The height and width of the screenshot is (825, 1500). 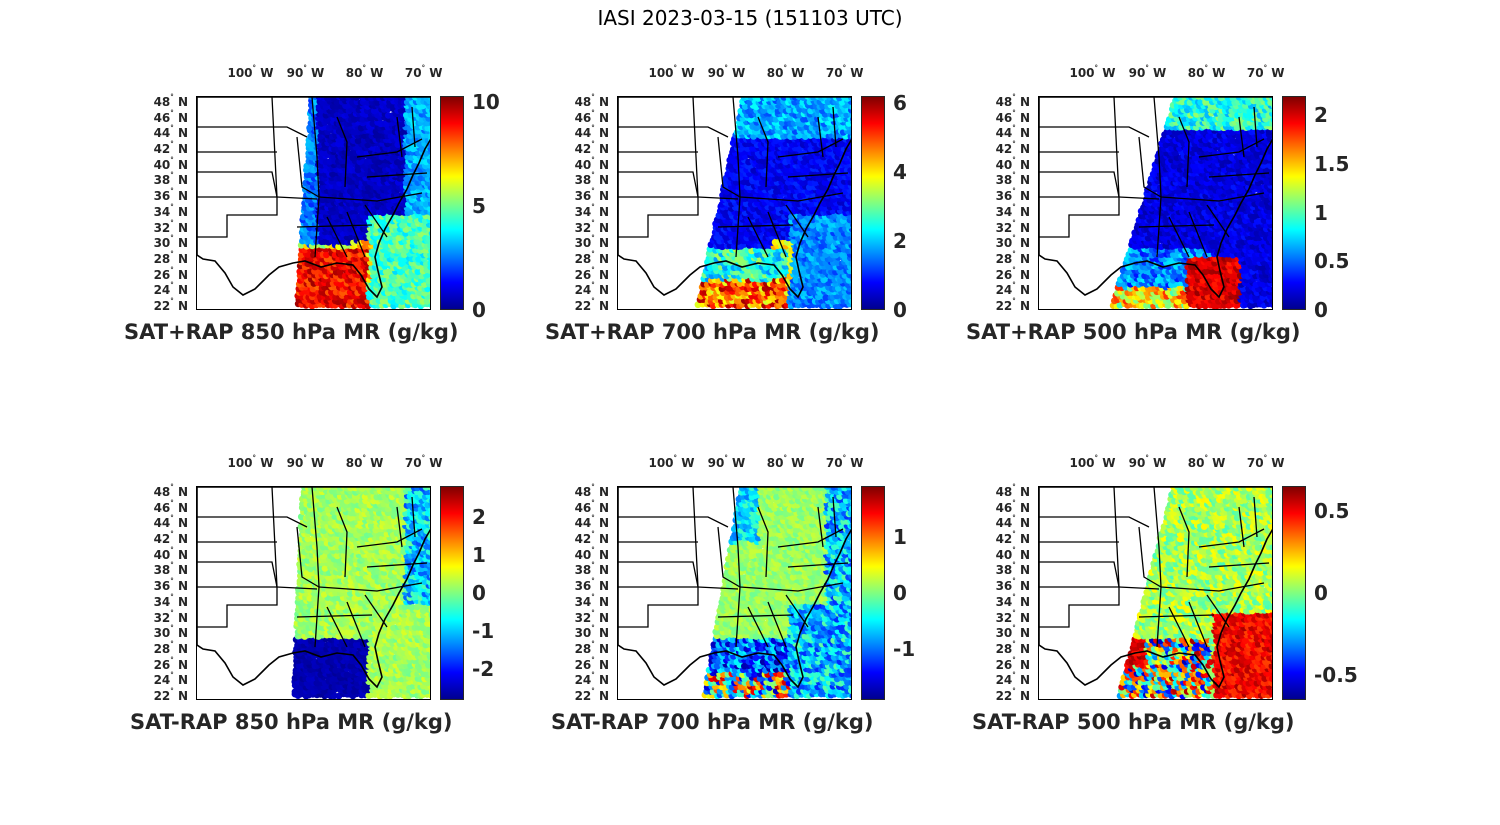 I want to click on lat-value: 48, so click(x=1004, y=102).